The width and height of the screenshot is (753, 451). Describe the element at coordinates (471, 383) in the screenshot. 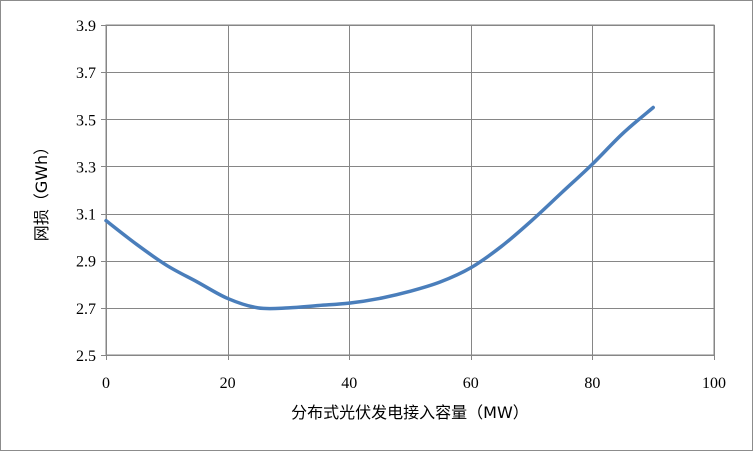

I see `x-tick-label: 60` at that location.